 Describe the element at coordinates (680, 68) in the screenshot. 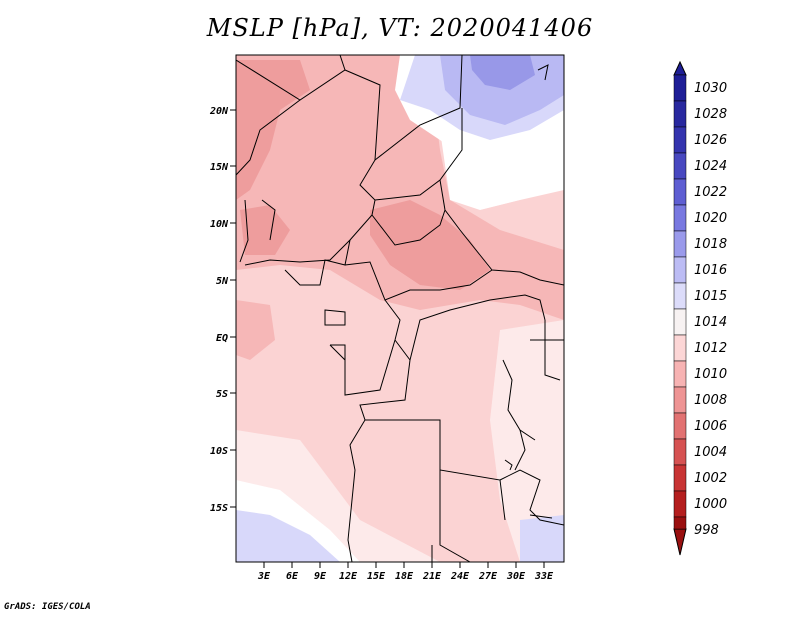

I see `colorbar-top-arrow` at that location.